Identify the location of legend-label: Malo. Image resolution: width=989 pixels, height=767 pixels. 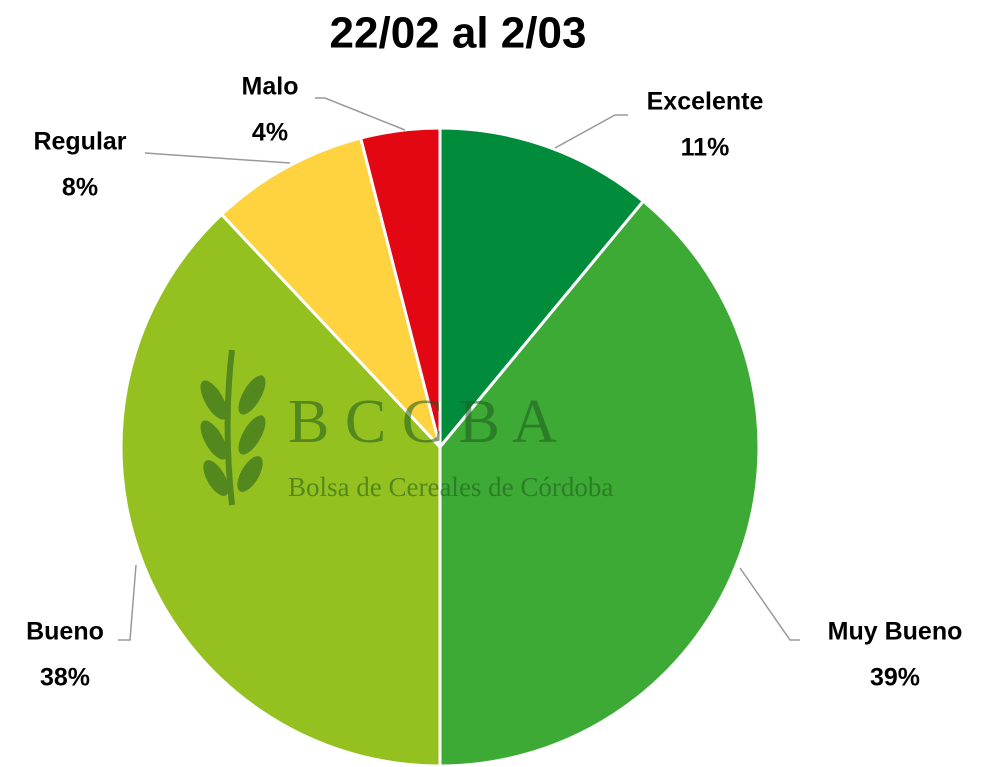
(270, 87).